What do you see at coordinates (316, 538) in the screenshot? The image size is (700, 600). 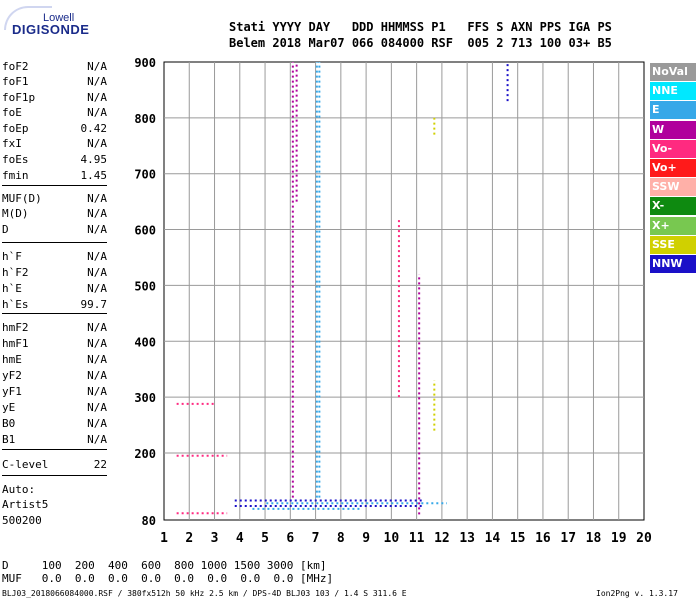 I see `x-tick-label: 7` at bounding box center [316, 538].